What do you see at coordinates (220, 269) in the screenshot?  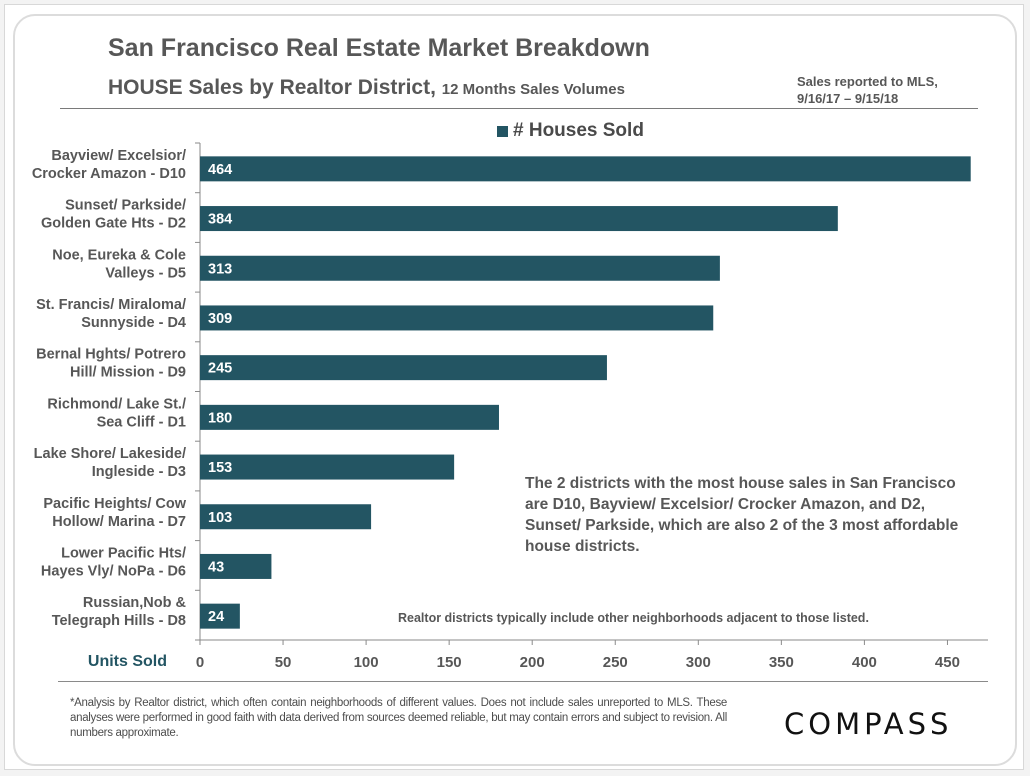 I see `bar-data-label: 313` at bounding box center [220, 269].